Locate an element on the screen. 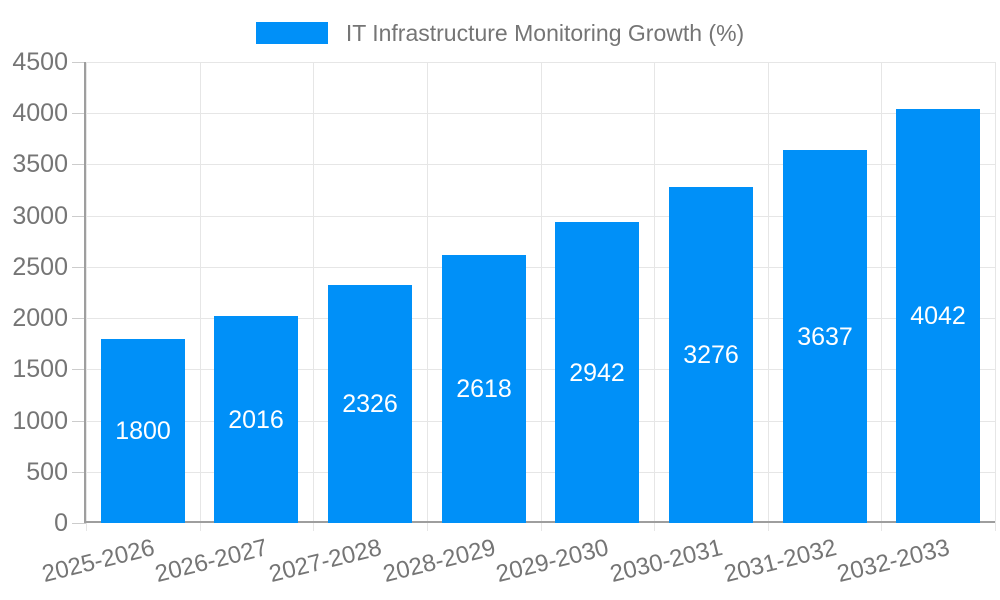 The width and height of the screenshot is (1000, 600). x-axis-tick-label: 2031-2032 is located at coordinates (780, 561).